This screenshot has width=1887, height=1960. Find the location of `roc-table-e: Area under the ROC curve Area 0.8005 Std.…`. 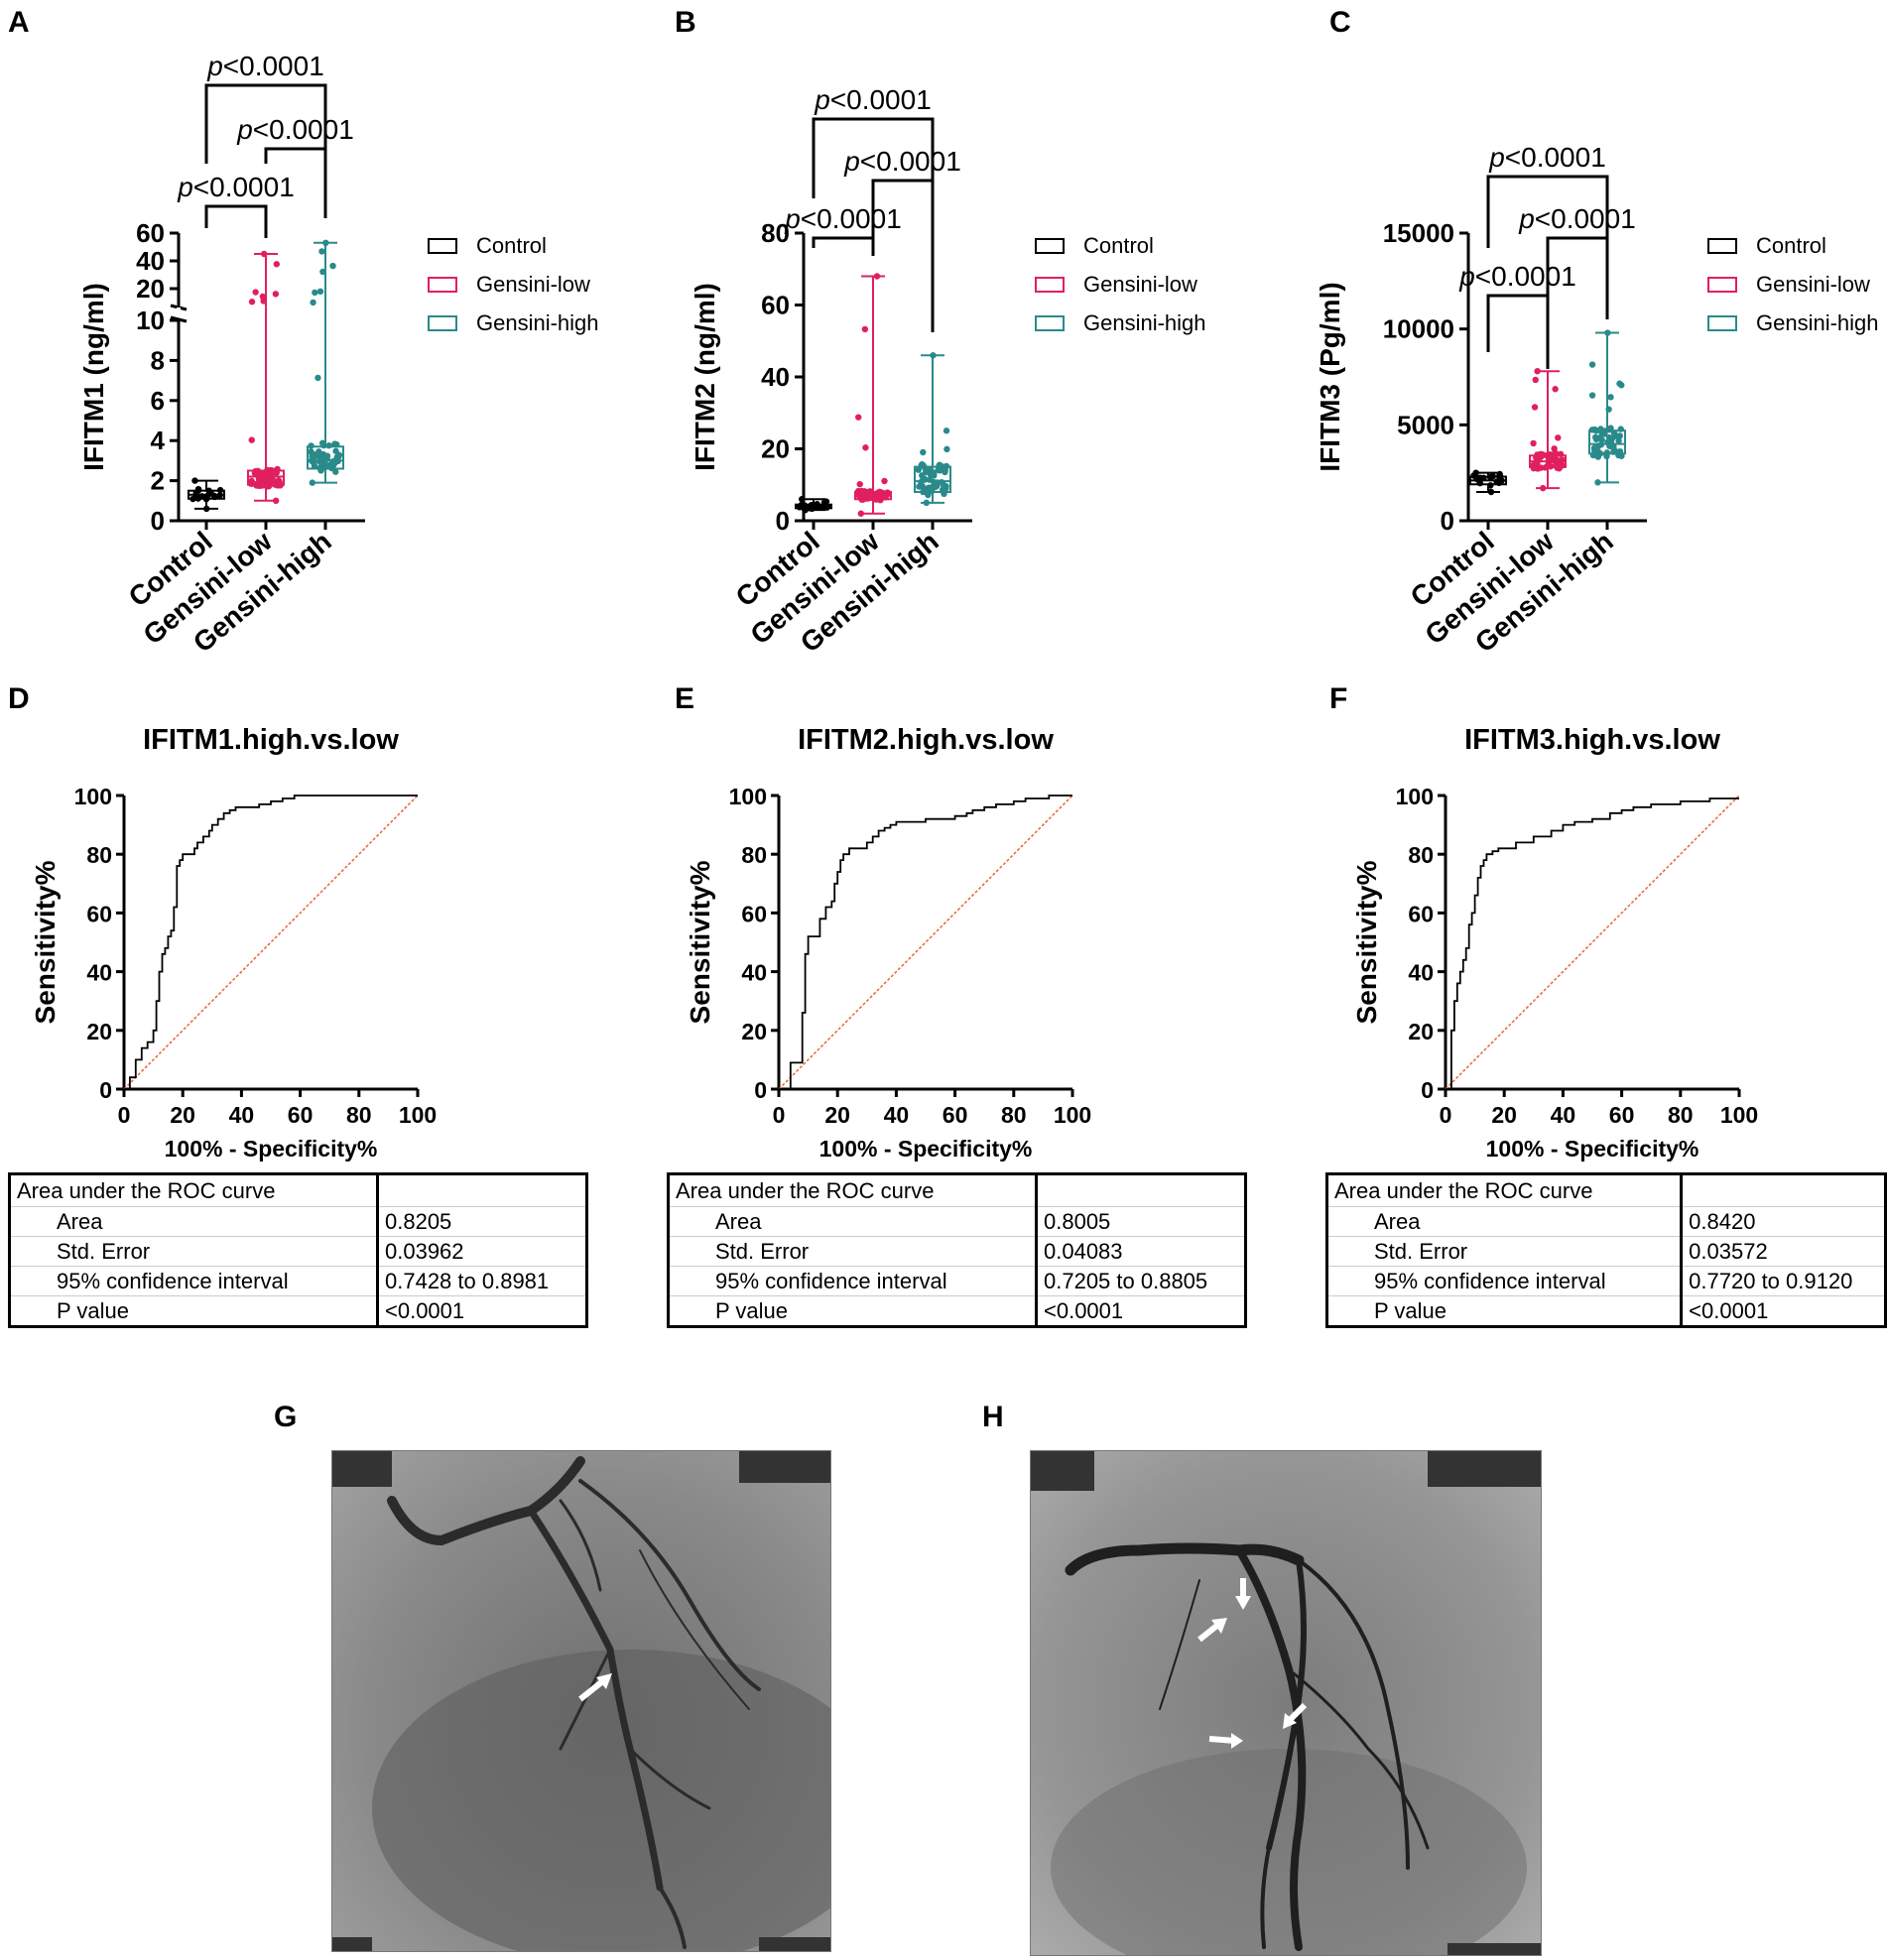

roc-table-e: Area under the ROC curve Area 0.8005 Std.… is located at coordinates (957, 1250).